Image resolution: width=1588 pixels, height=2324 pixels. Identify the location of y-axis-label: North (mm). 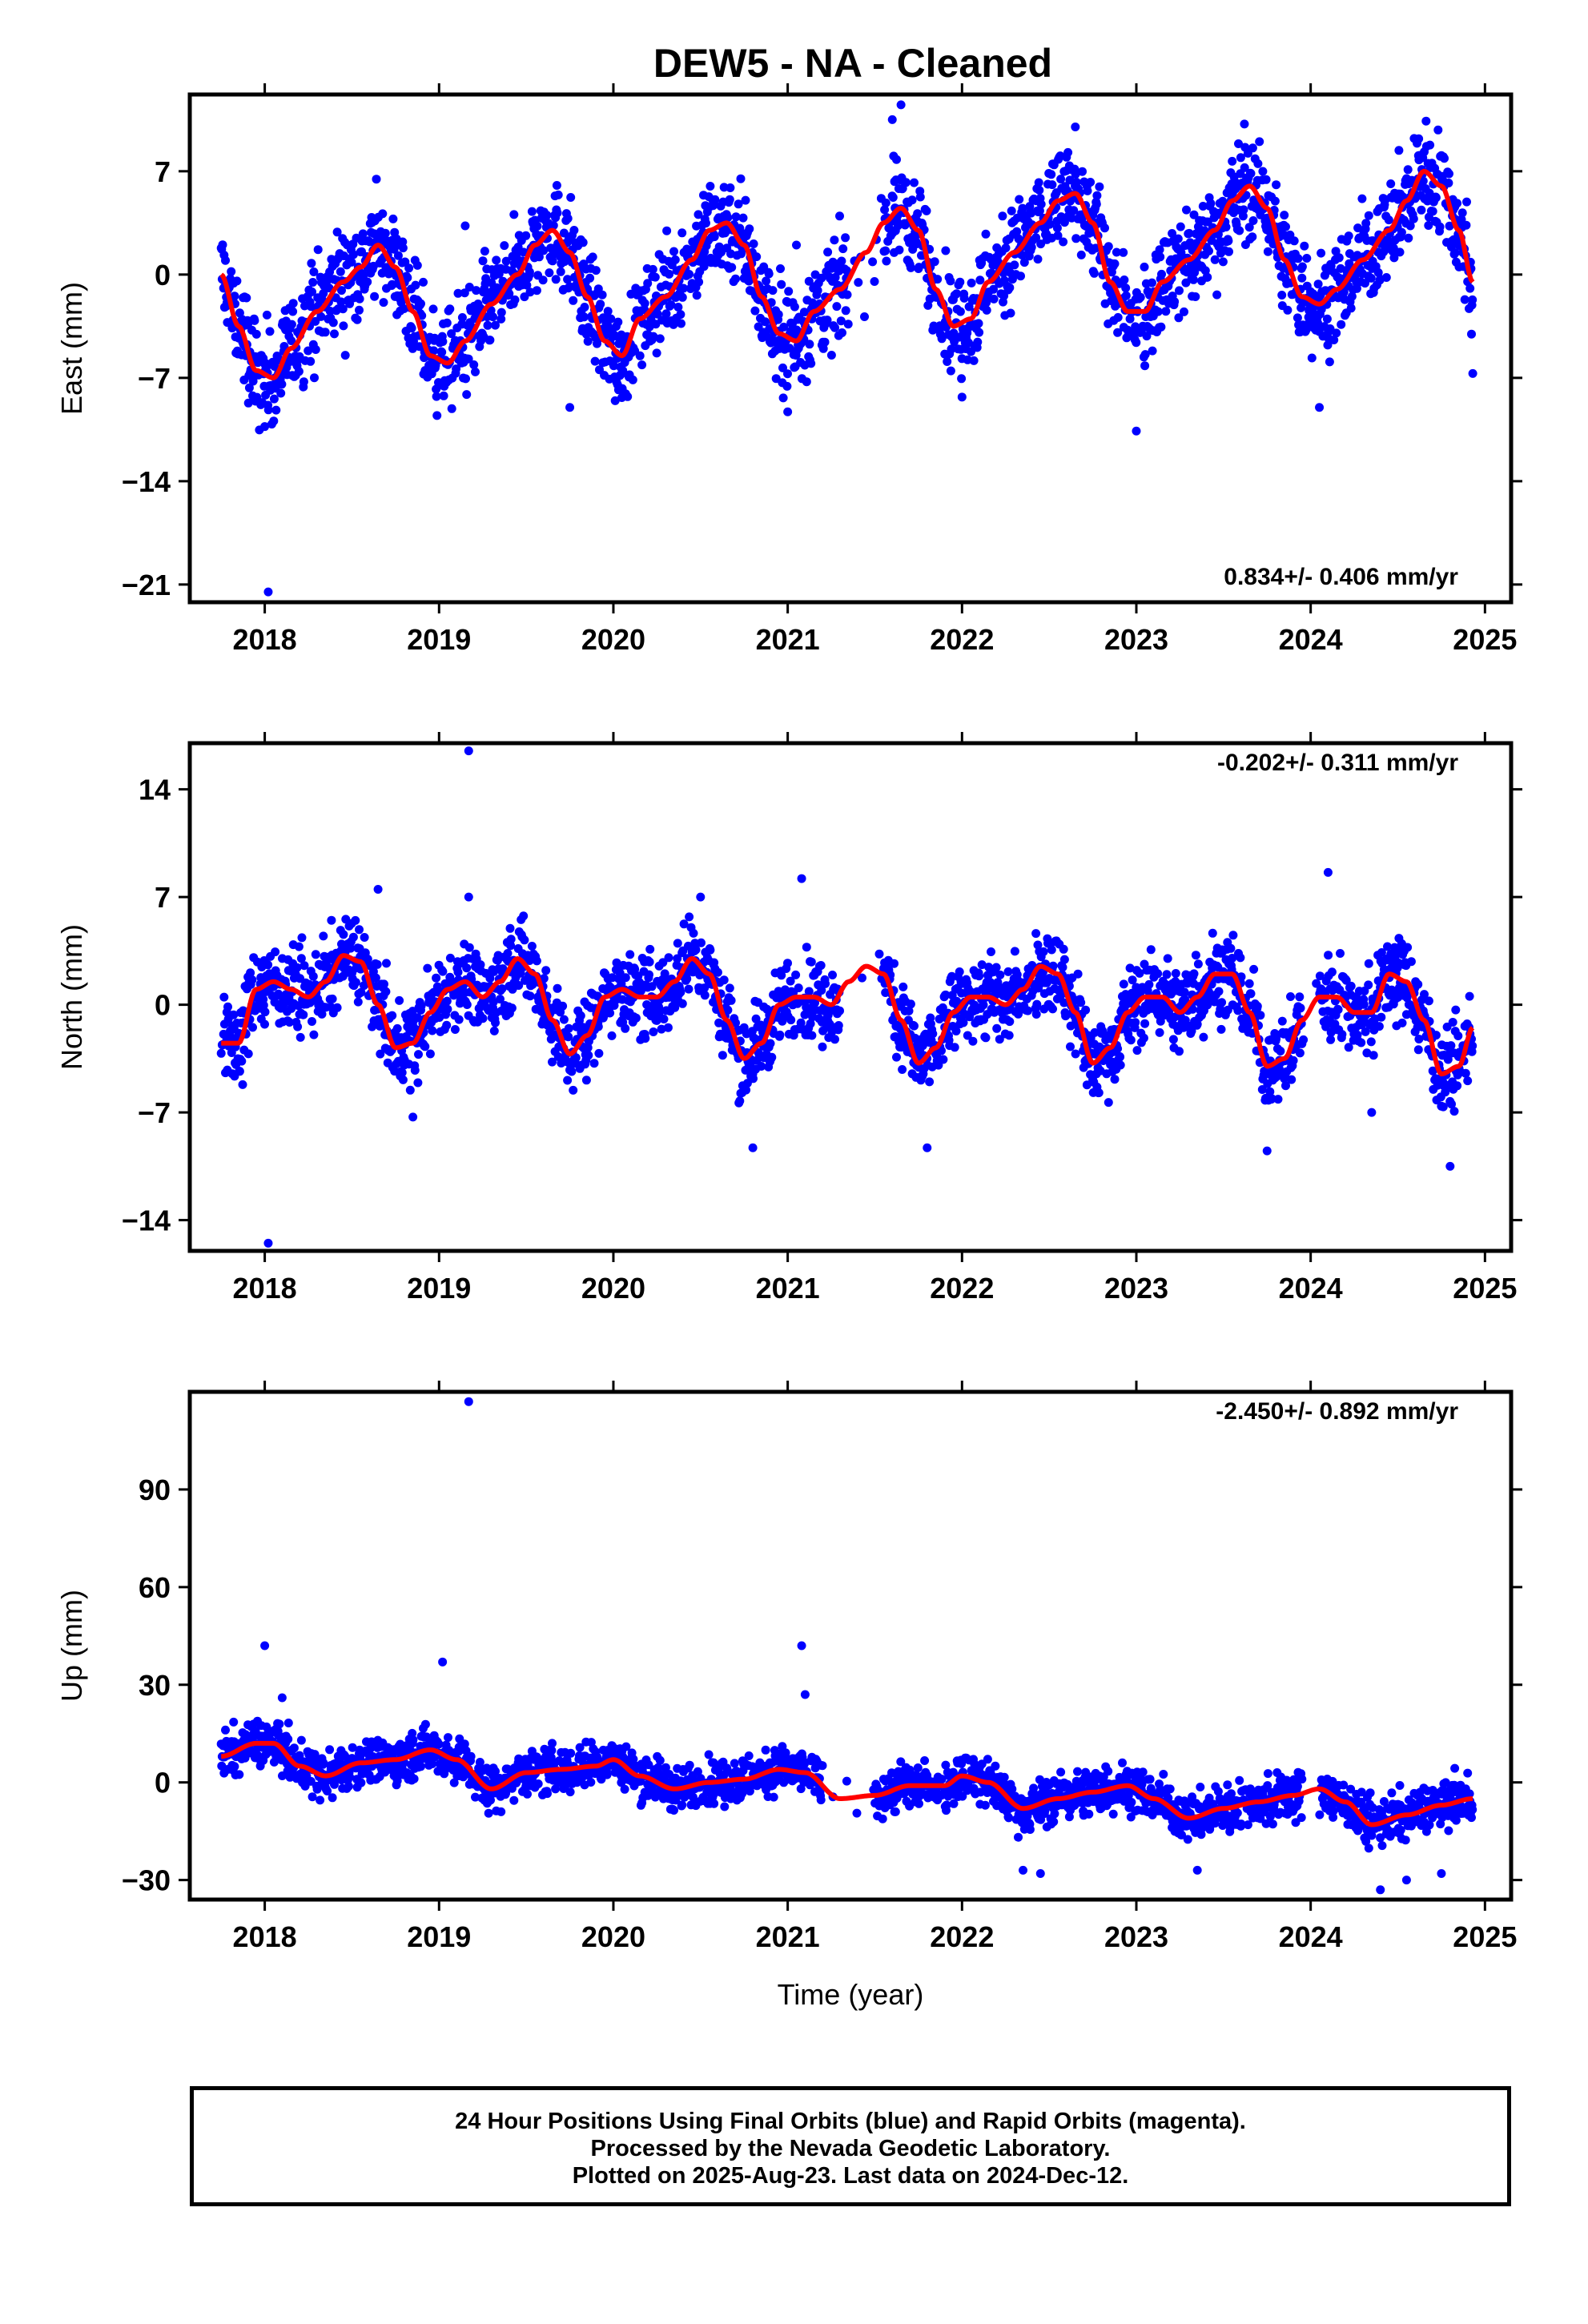
(72, 997).